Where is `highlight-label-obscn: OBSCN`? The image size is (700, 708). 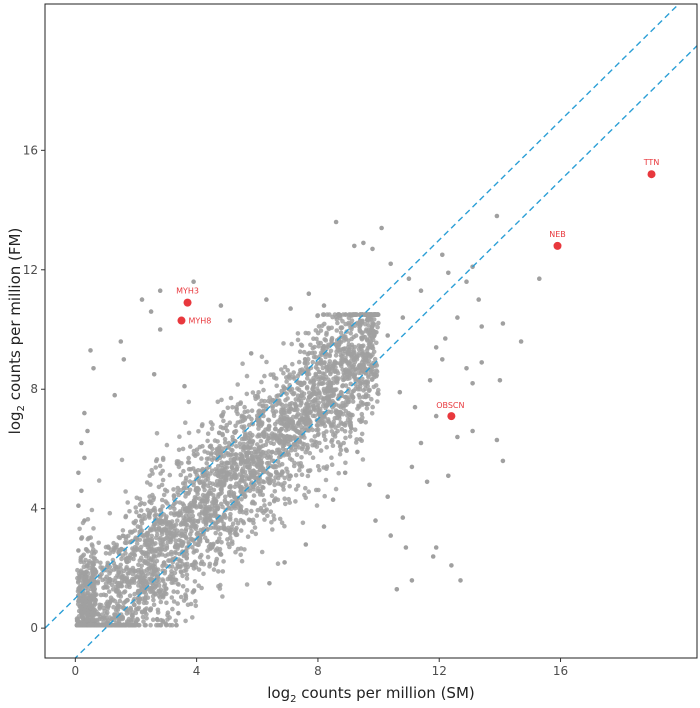
highlight-label-obscn: OBSCN is located at coordinates (450, 405).